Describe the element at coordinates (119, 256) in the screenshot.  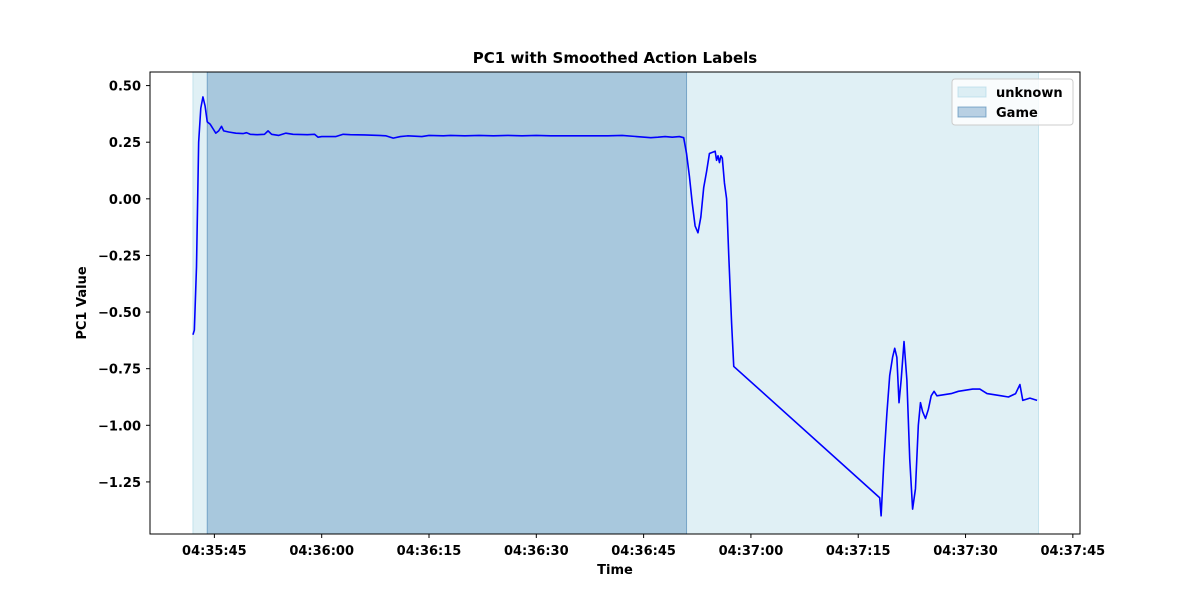
I see `y-tick-label: −0.25` at that location.